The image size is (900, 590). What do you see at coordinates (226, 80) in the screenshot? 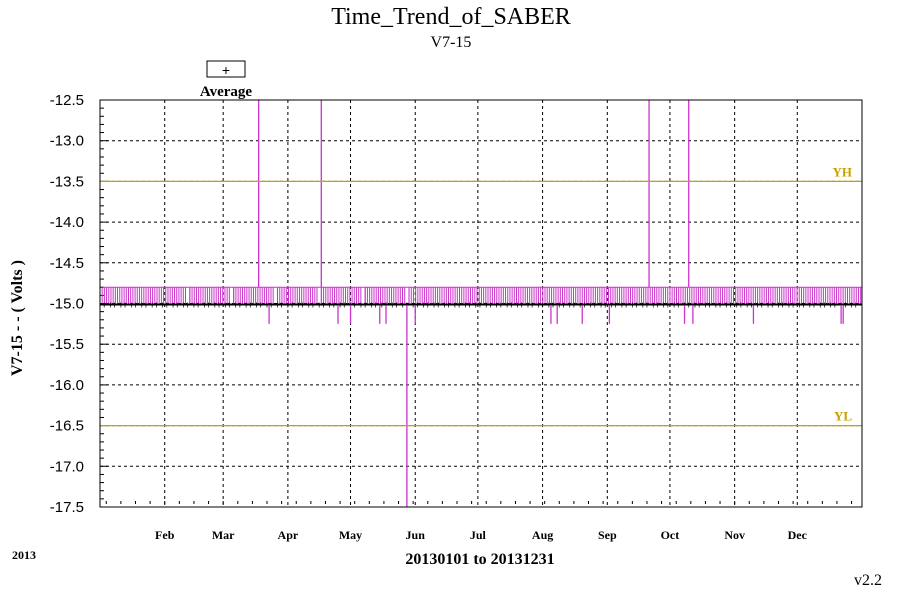
I see `legend: + Average` at bounding box center [226, 80].